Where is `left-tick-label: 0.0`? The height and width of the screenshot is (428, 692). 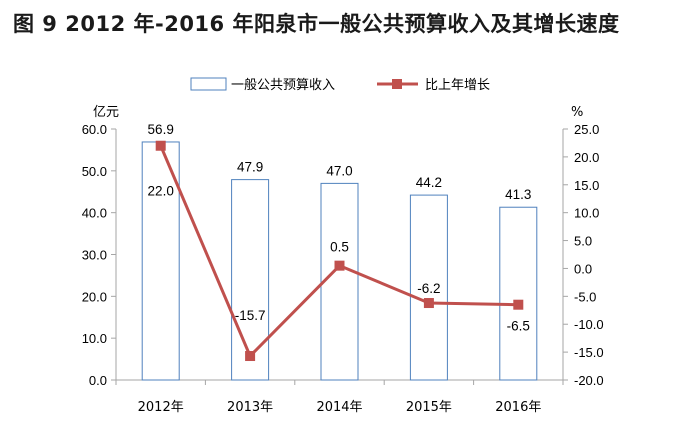
left-tick-label: 0.0 is located at coordinates (98, 380).